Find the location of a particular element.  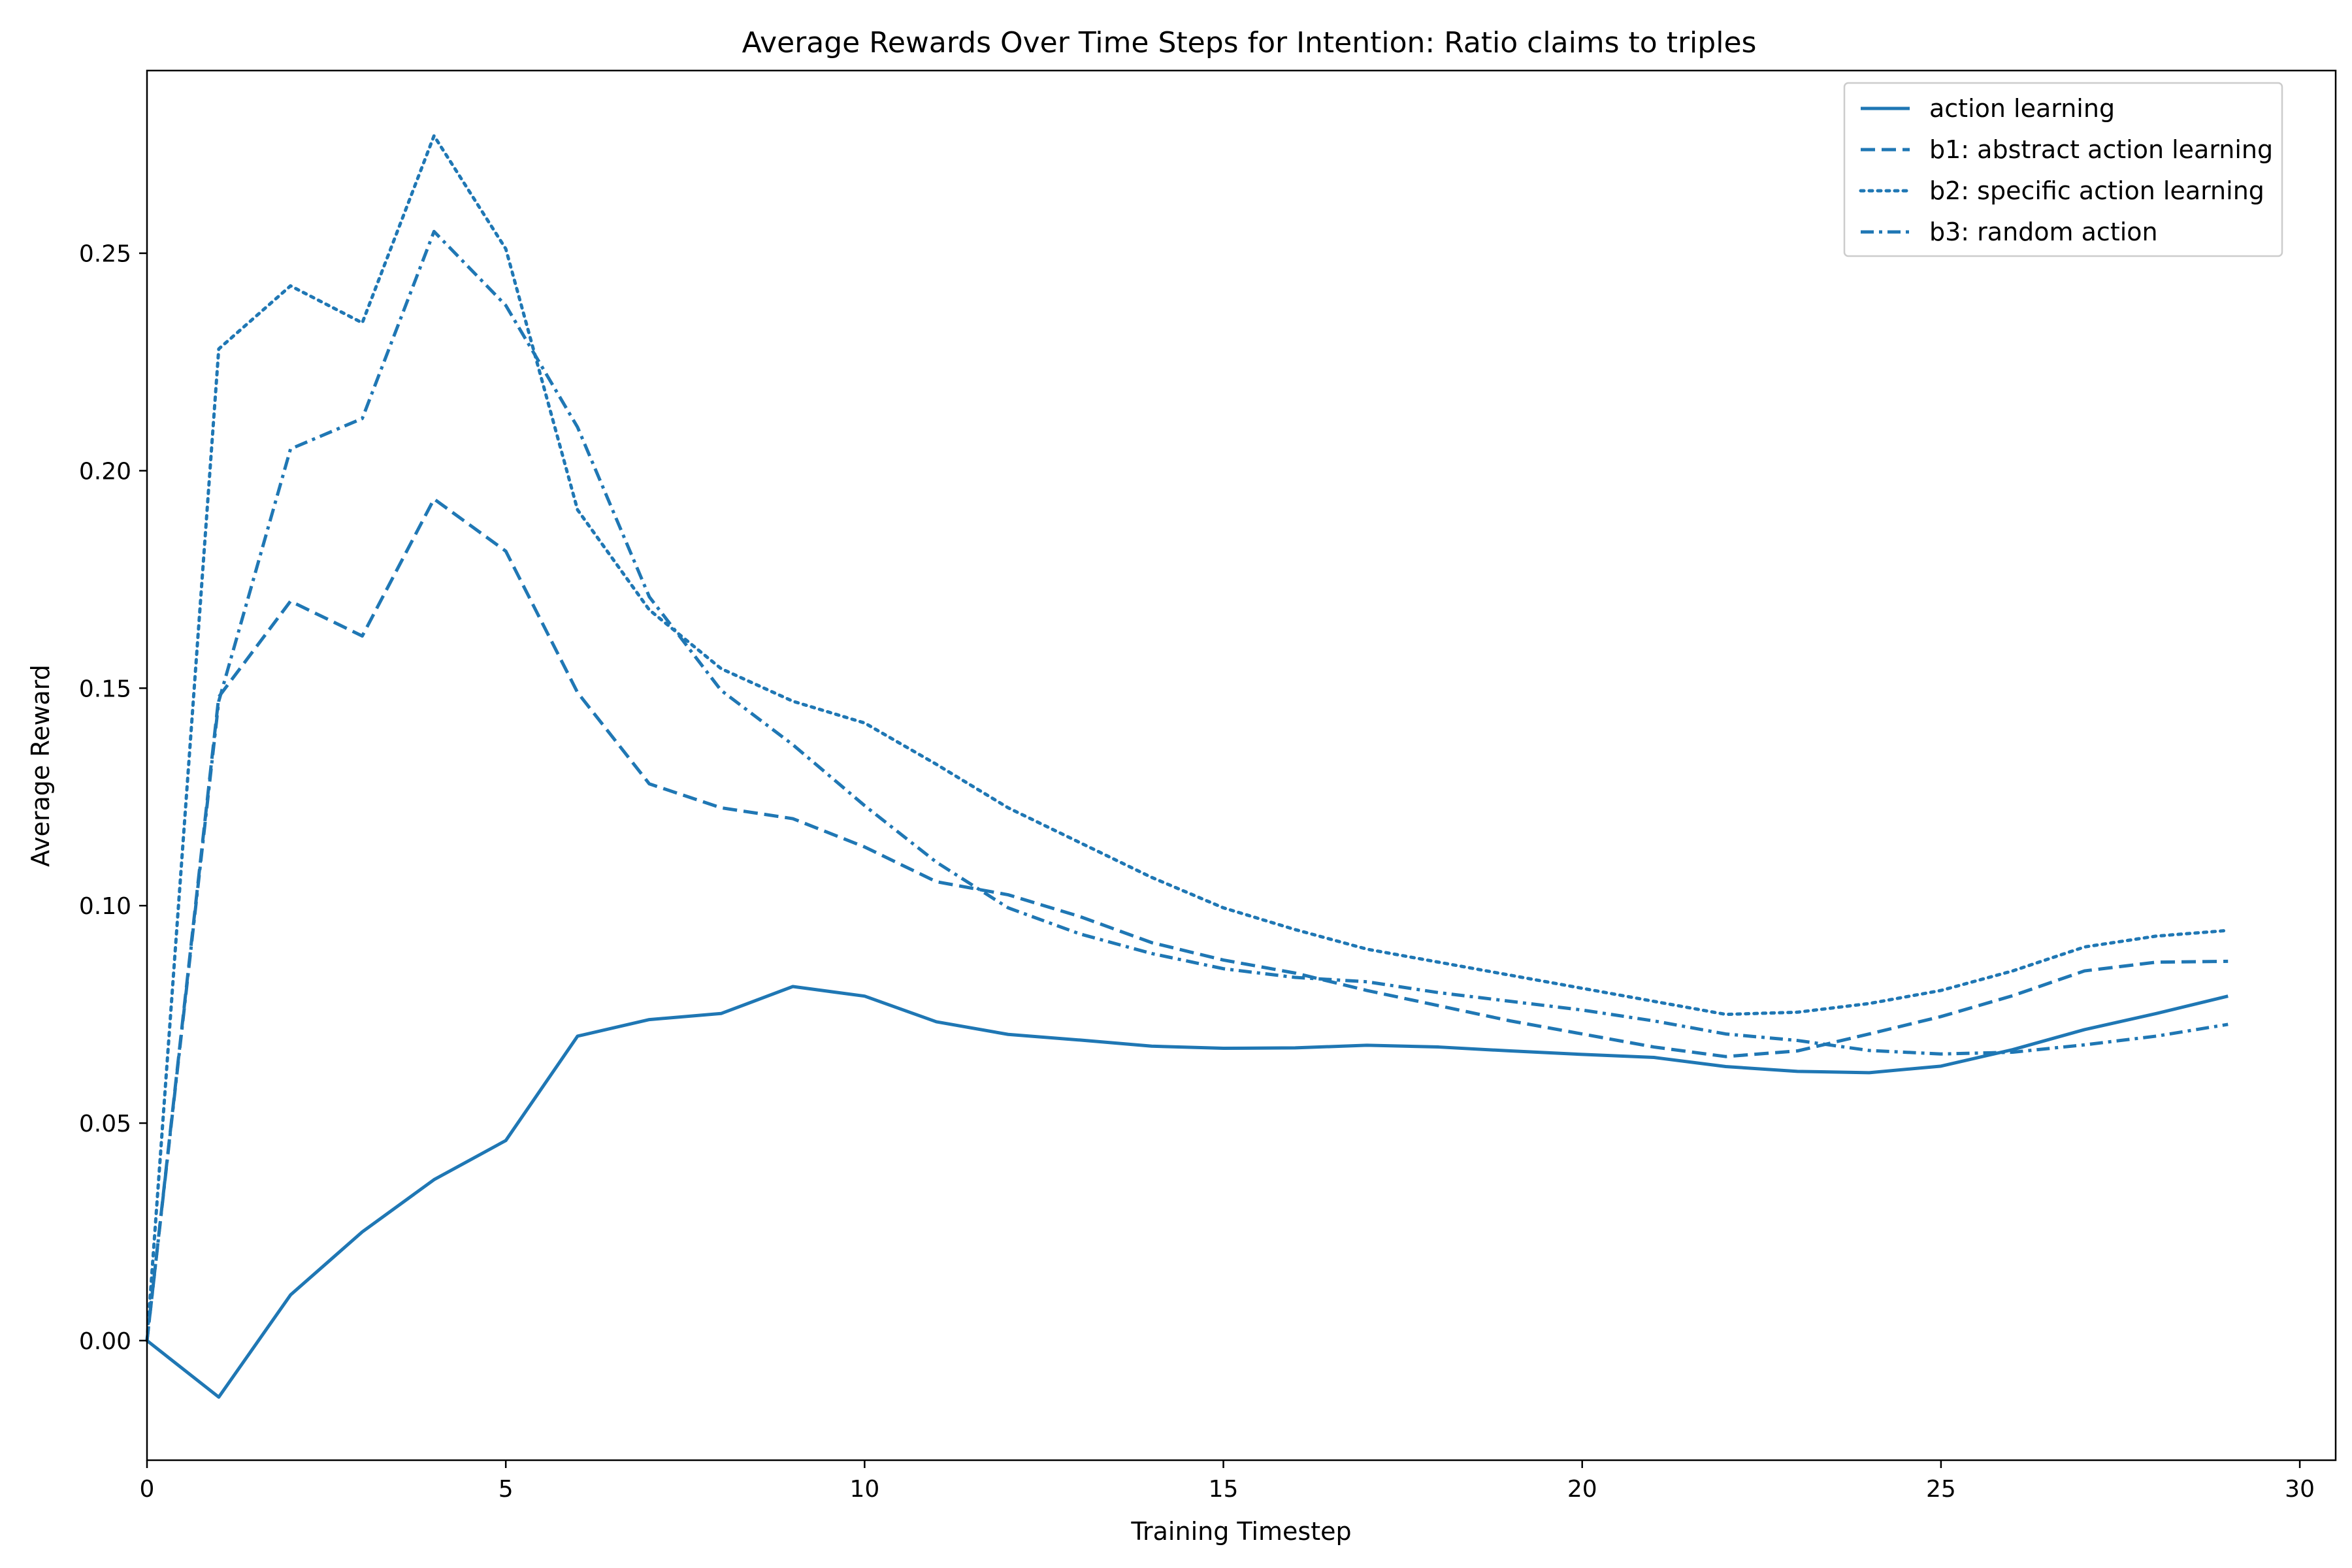

x-tick-label: 10 is located at coordinates (864, 1489).